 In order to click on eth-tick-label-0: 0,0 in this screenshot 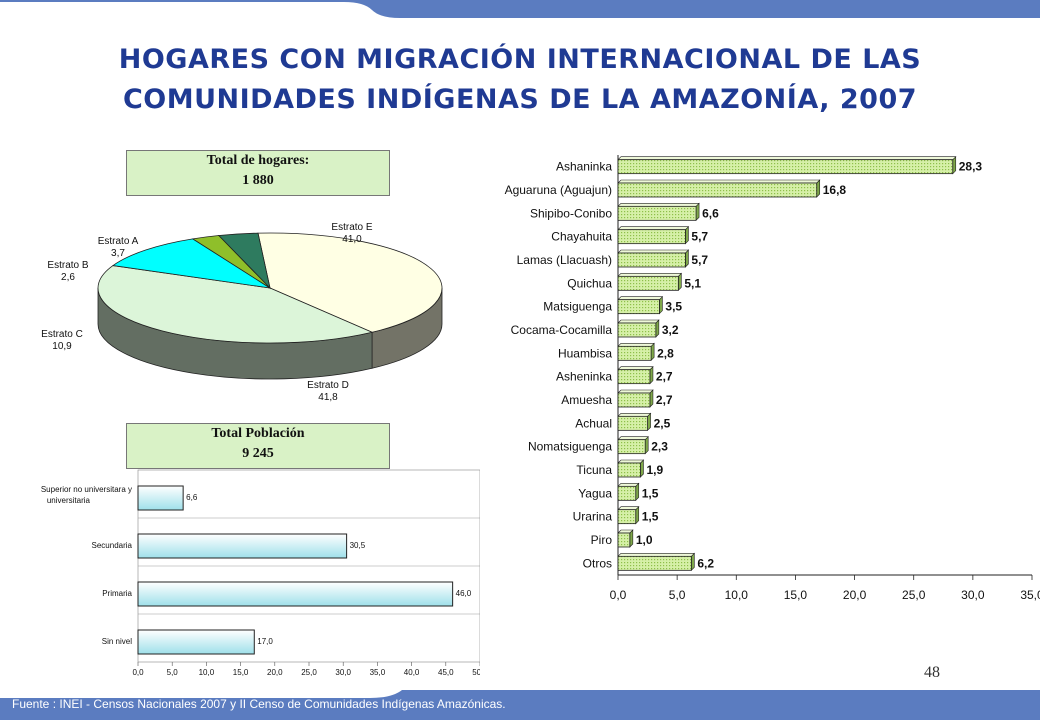, I will do `click(618, 595)`.